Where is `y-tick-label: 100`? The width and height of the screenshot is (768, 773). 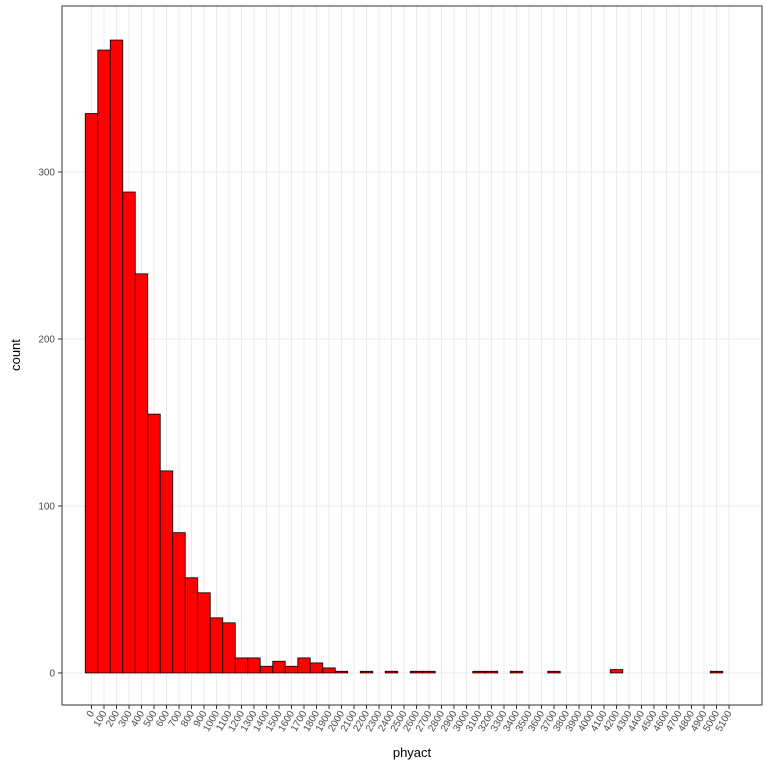 y-tick-label: 100 is located at coordinates (46, 506).